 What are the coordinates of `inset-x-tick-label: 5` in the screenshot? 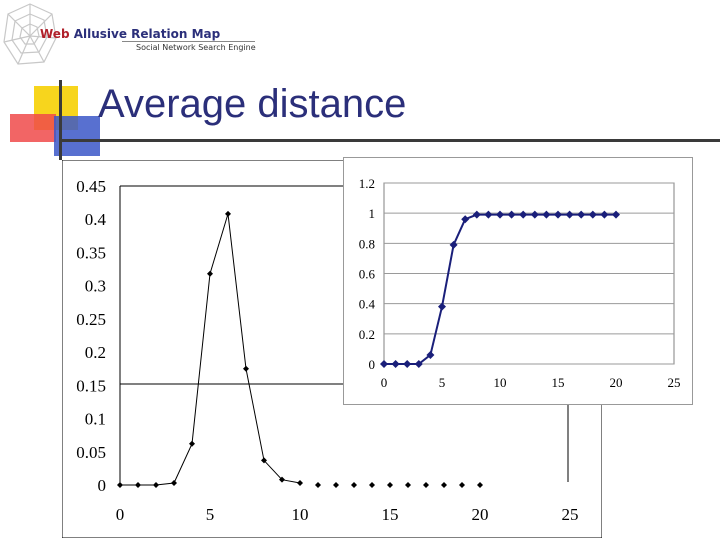 It's located at (442, 382).